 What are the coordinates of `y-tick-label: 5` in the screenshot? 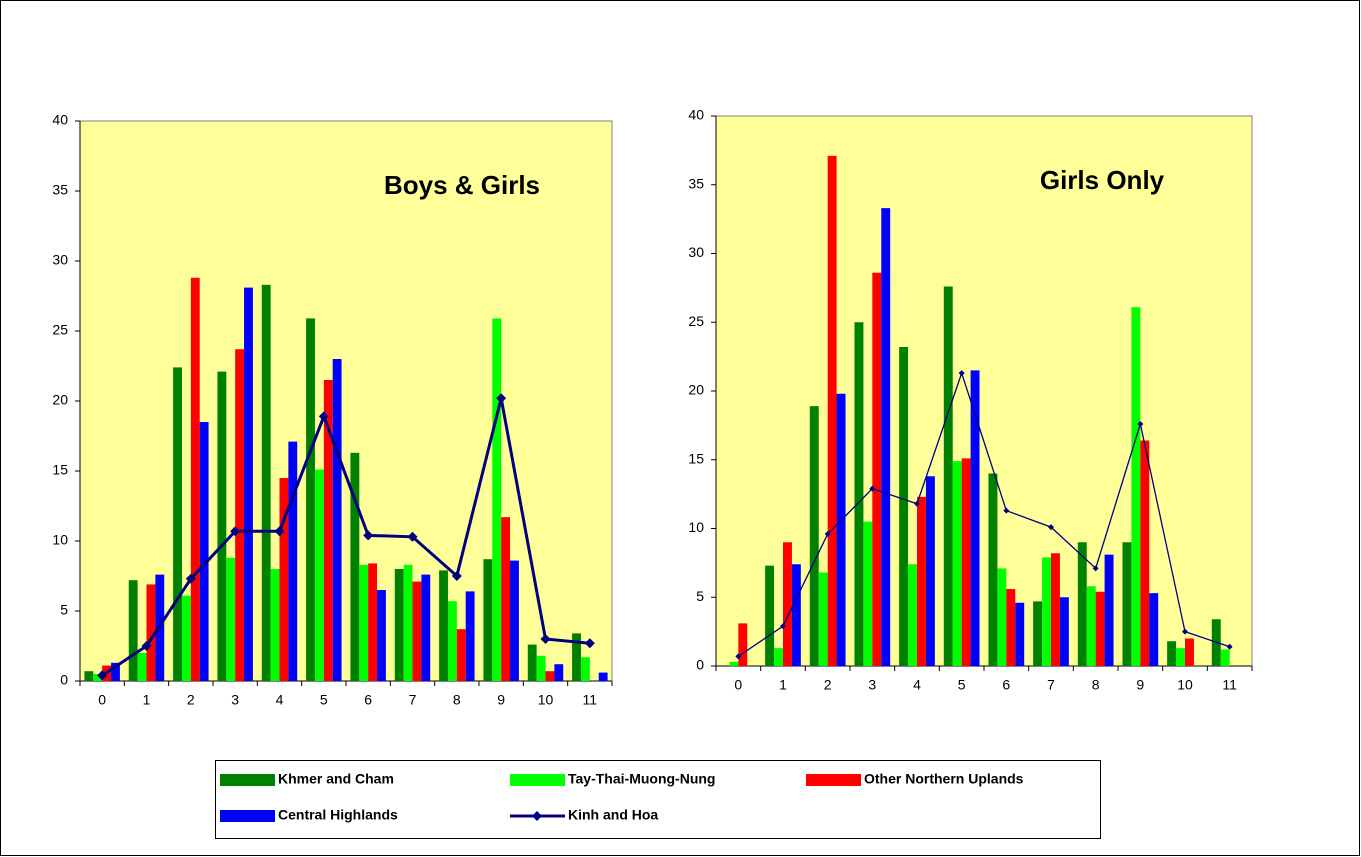 It's located at (700, 596).